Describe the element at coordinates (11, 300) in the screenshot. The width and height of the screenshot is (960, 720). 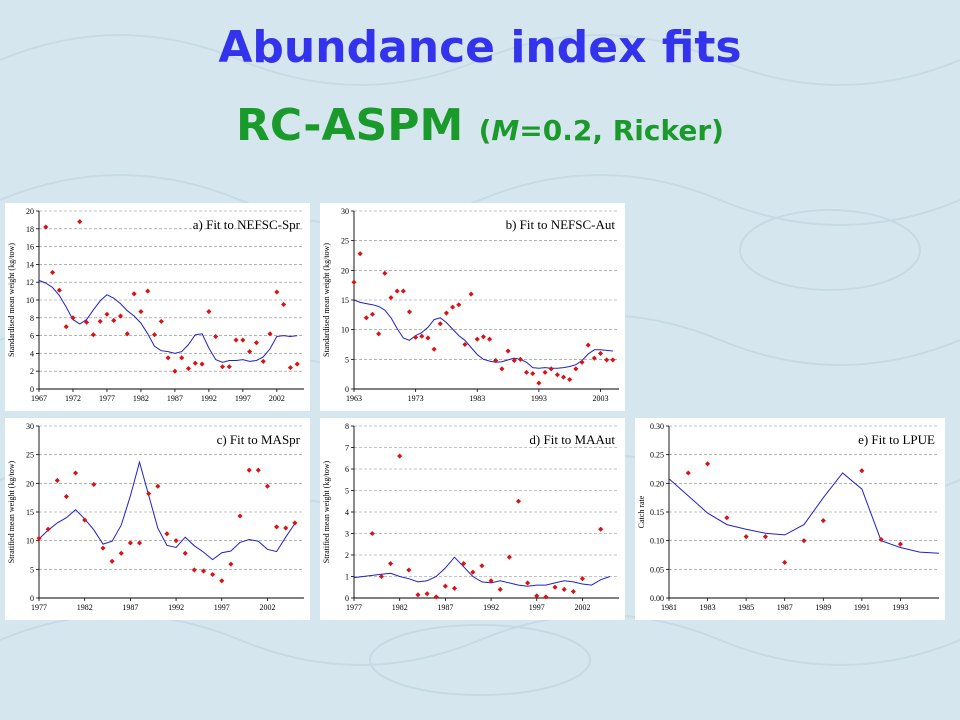
I see `y-axis-label: Standardised mean weight (kg/tow)` at that location.